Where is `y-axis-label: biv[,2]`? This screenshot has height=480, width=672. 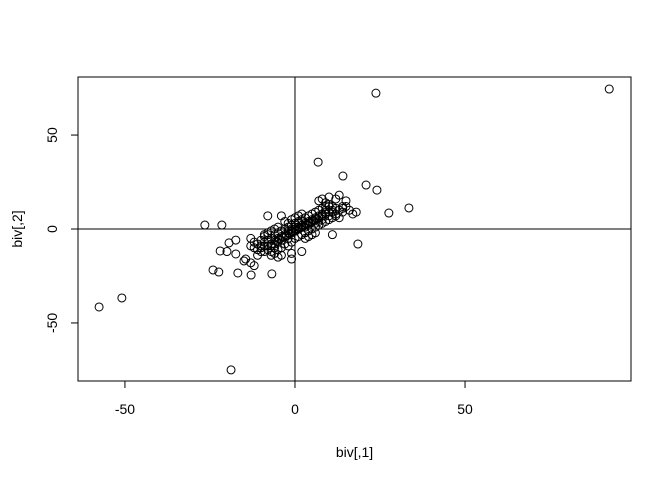
y-axis-label: biv[,2] is located at coordinates (17, 228).